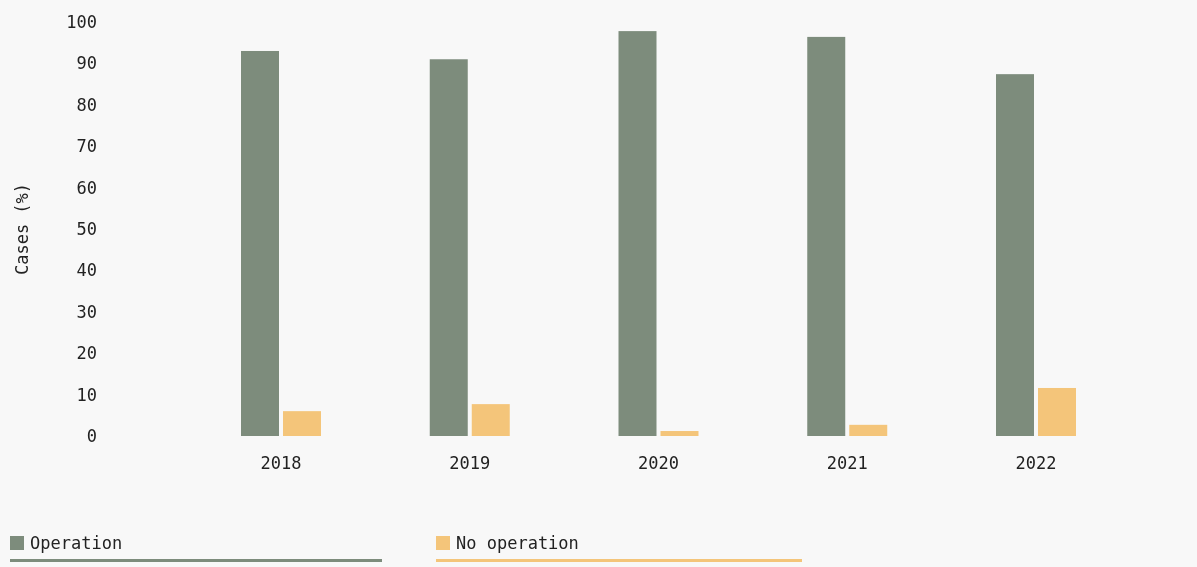 Image resolution: width=1197 pixels, height=567 pixels. I want to click on y-tick-label: 40, so click(86, 270).